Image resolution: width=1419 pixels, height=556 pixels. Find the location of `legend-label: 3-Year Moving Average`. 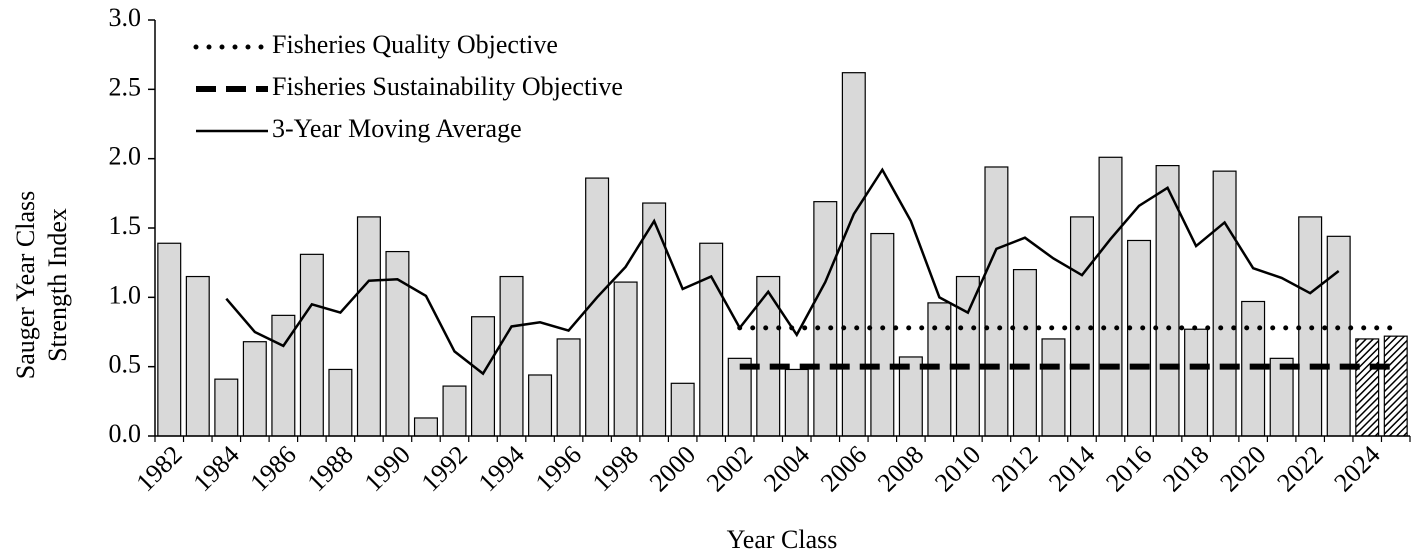

legend-label: 3-Year Moving Average is located at coordinates (397, 128).